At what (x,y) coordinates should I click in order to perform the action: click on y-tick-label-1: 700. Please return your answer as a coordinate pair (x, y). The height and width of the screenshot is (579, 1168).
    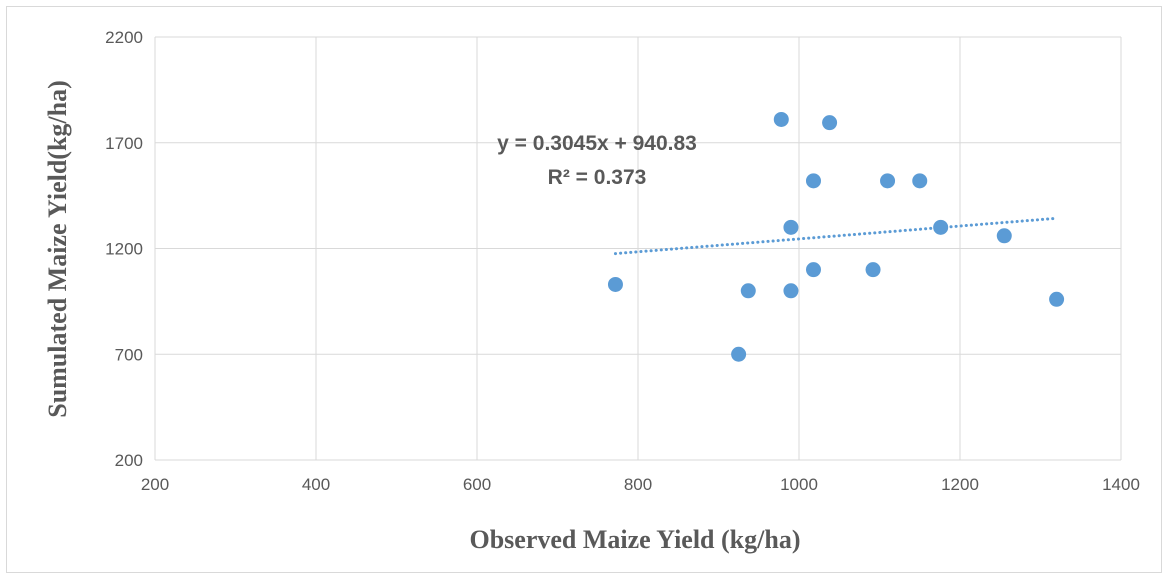
    Looking at the image, I should click on (129, 354).